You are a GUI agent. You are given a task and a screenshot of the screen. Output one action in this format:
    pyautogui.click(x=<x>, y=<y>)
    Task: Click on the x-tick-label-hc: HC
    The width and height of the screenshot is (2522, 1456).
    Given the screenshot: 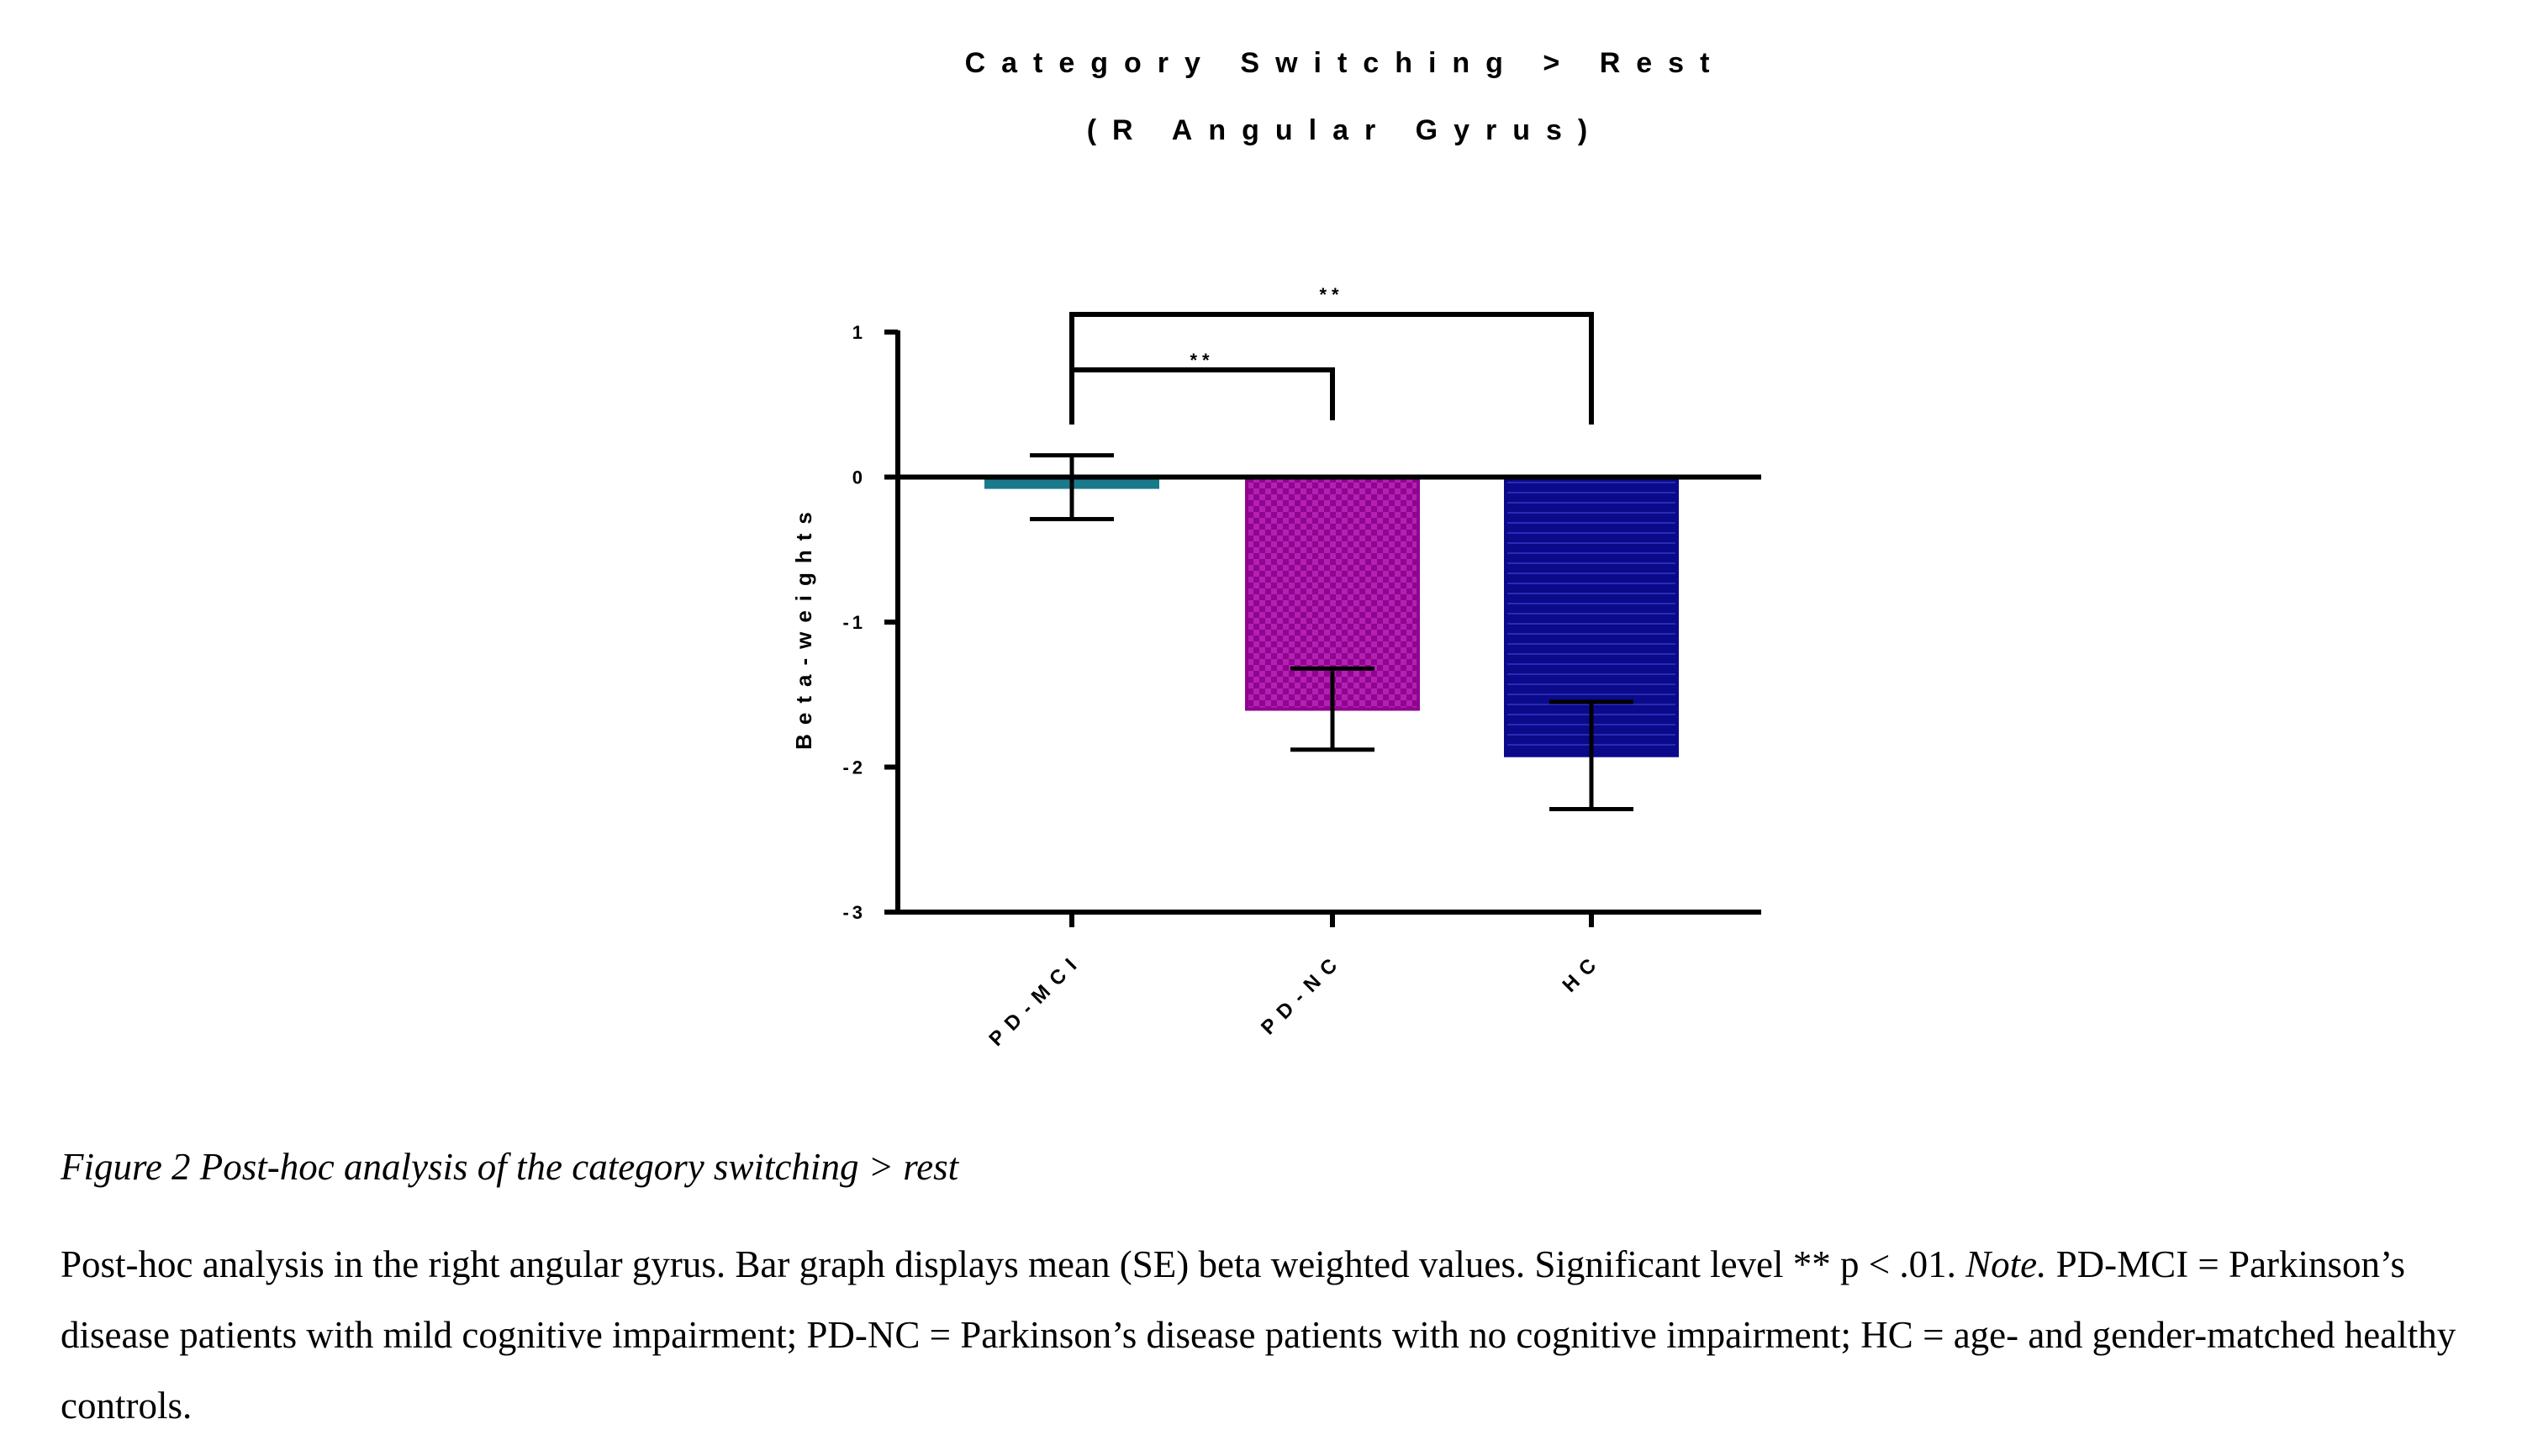 What is the action you would take?
    pyautogui.click(x=1582, y=972)
    